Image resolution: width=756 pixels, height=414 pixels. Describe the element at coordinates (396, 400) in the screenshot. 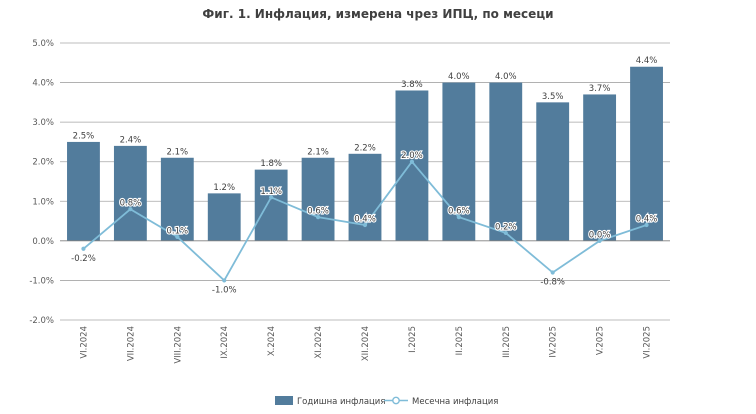

I see `legend-swatch-marker` at that location.